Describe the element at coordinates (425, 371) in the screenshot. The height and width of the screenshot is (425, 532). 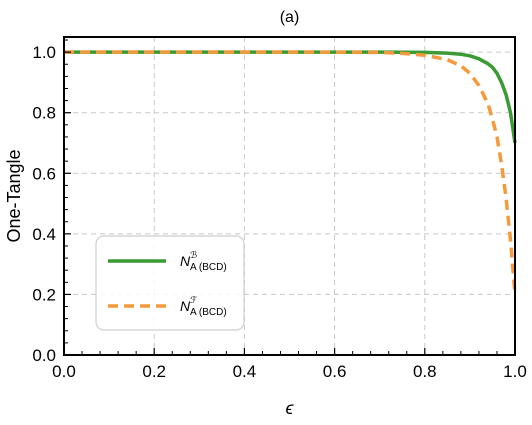
I see `x-tick-label: 0.8` at that location.